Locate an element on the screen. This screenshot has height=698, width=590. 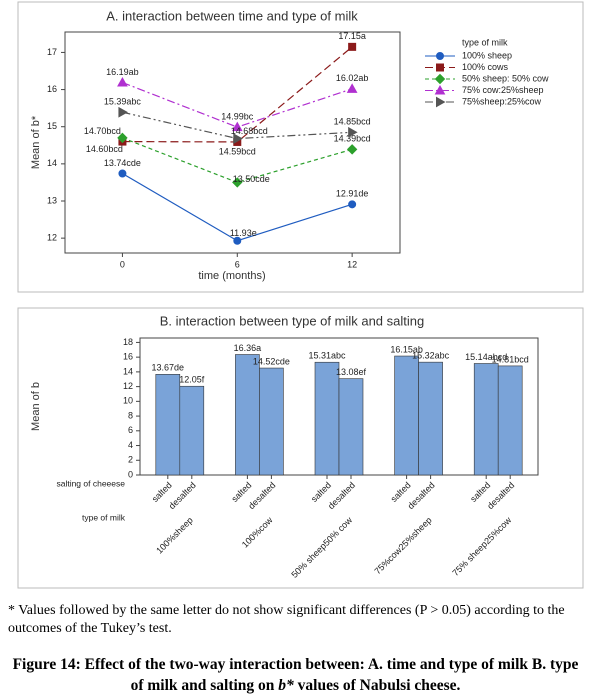
data-label: 14.39bcd is located at coordinates (352, 139).